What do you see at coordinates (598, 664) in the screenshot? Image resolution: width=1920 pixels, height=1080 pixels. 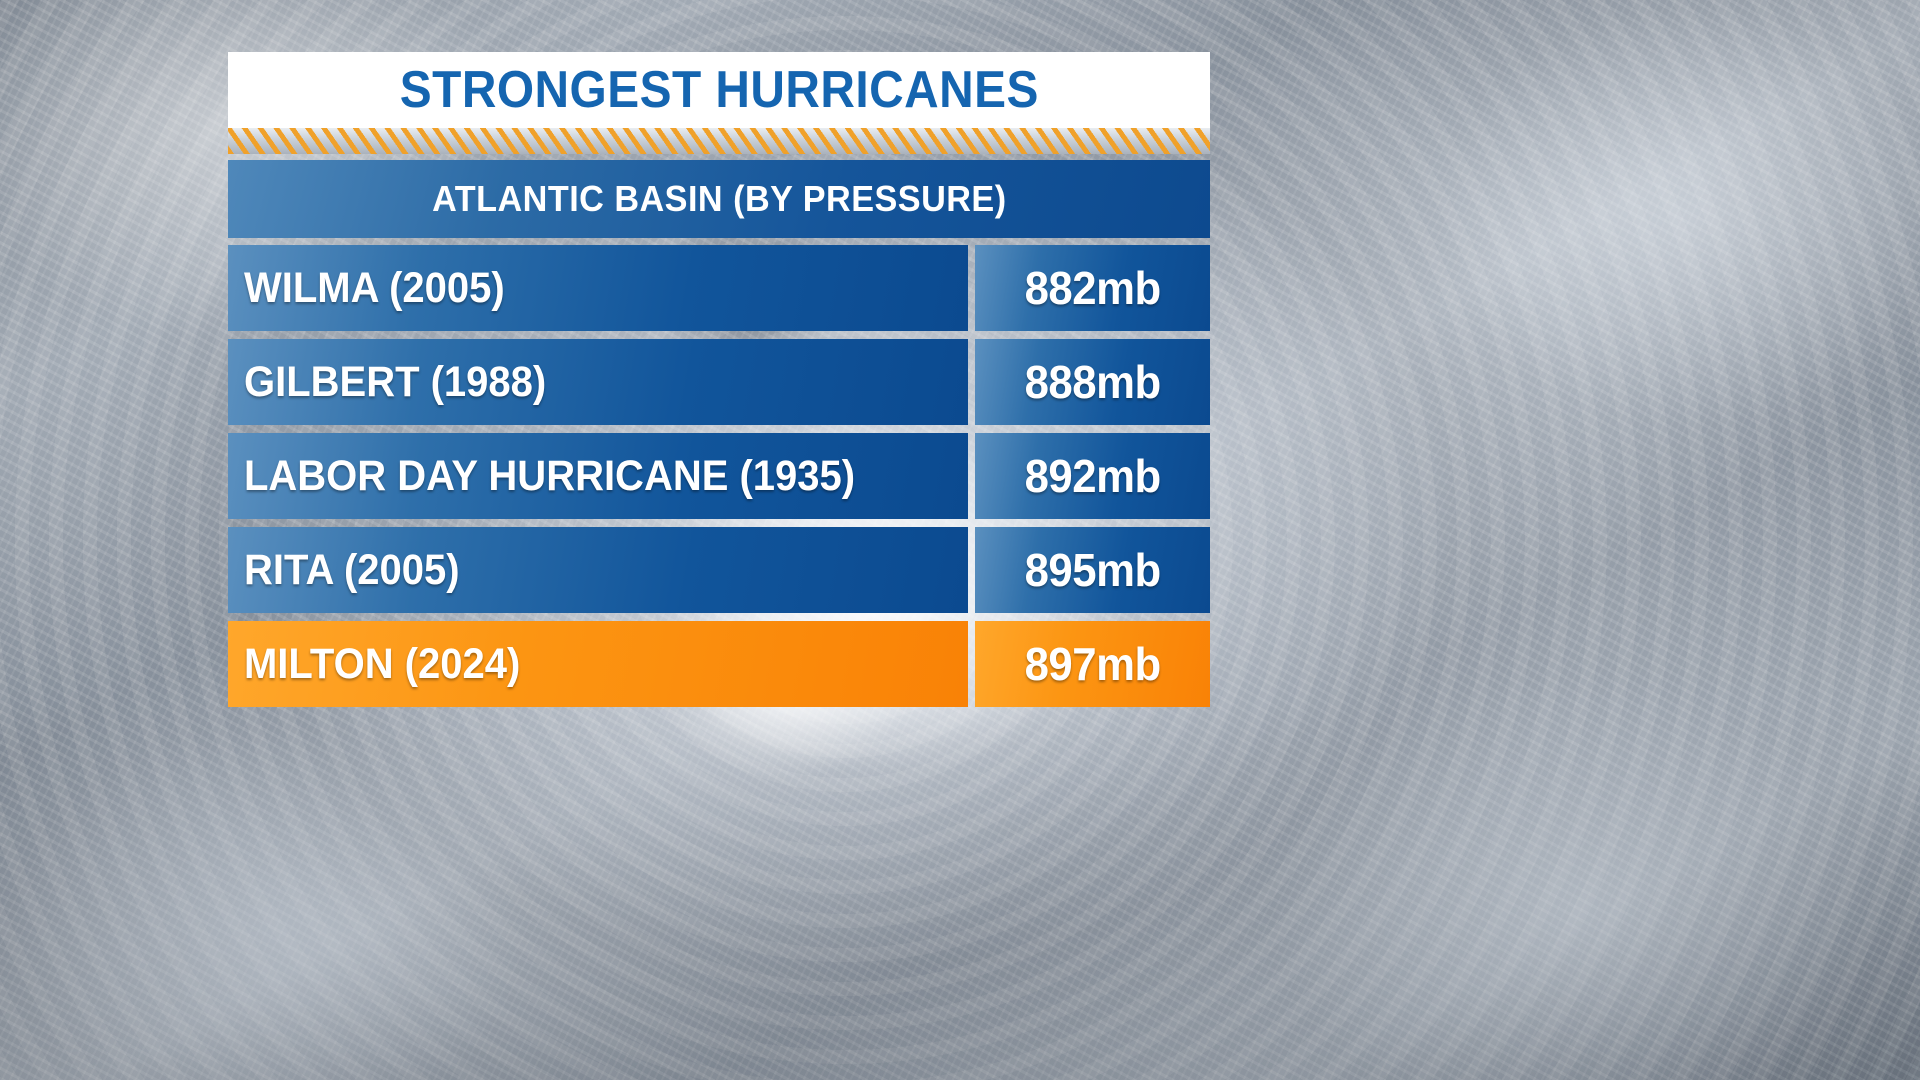 I see `hurricane-name-cell: MILTON (2024)` at bounding box center [598, 664].